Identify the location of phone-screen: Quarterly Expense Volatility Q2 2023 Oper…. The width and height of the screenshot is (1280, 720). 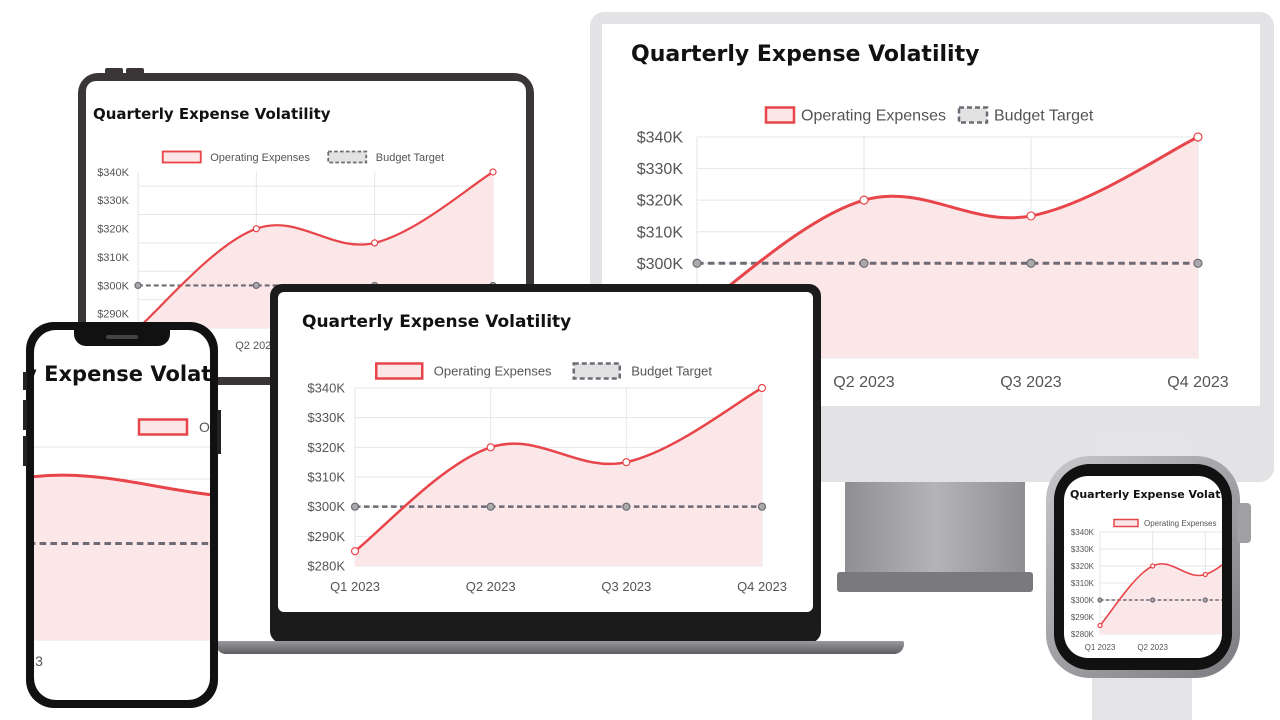
(122, 515).